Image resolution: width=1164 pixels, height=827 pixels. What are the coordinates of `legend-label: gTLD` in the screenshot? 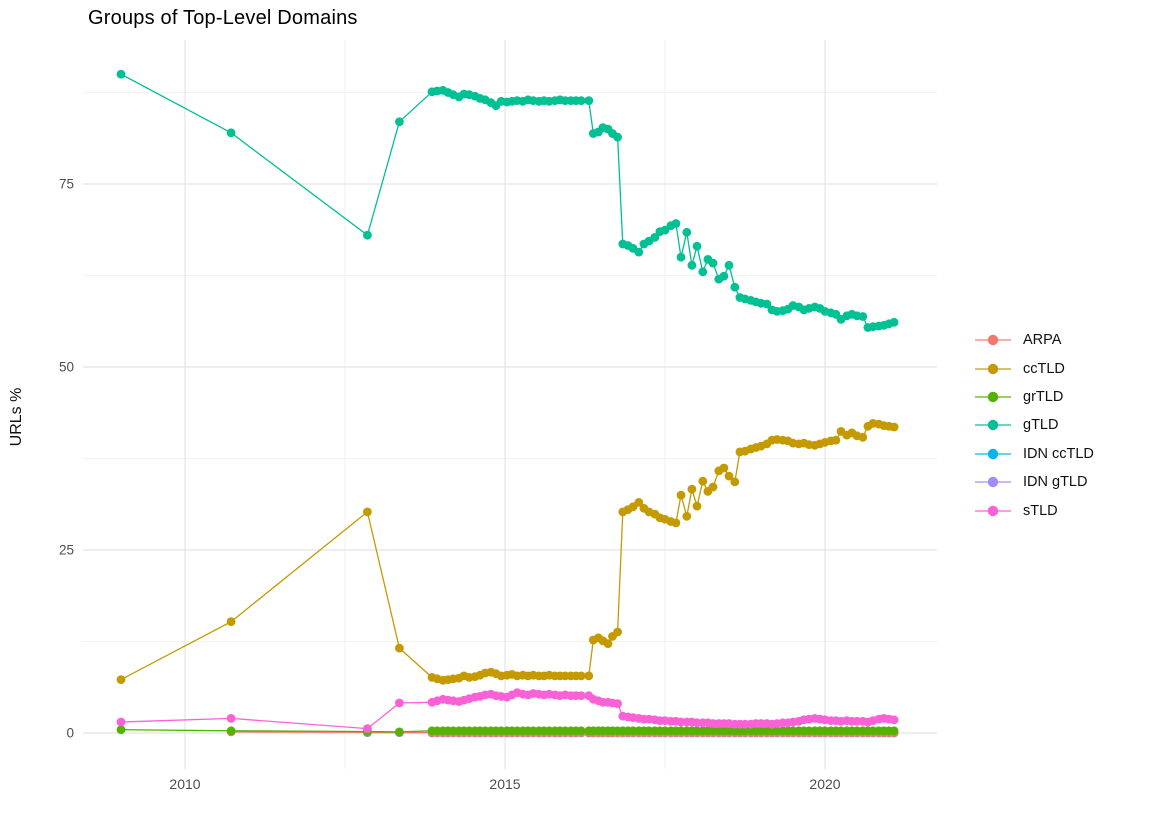 It's located at (1041, 425).